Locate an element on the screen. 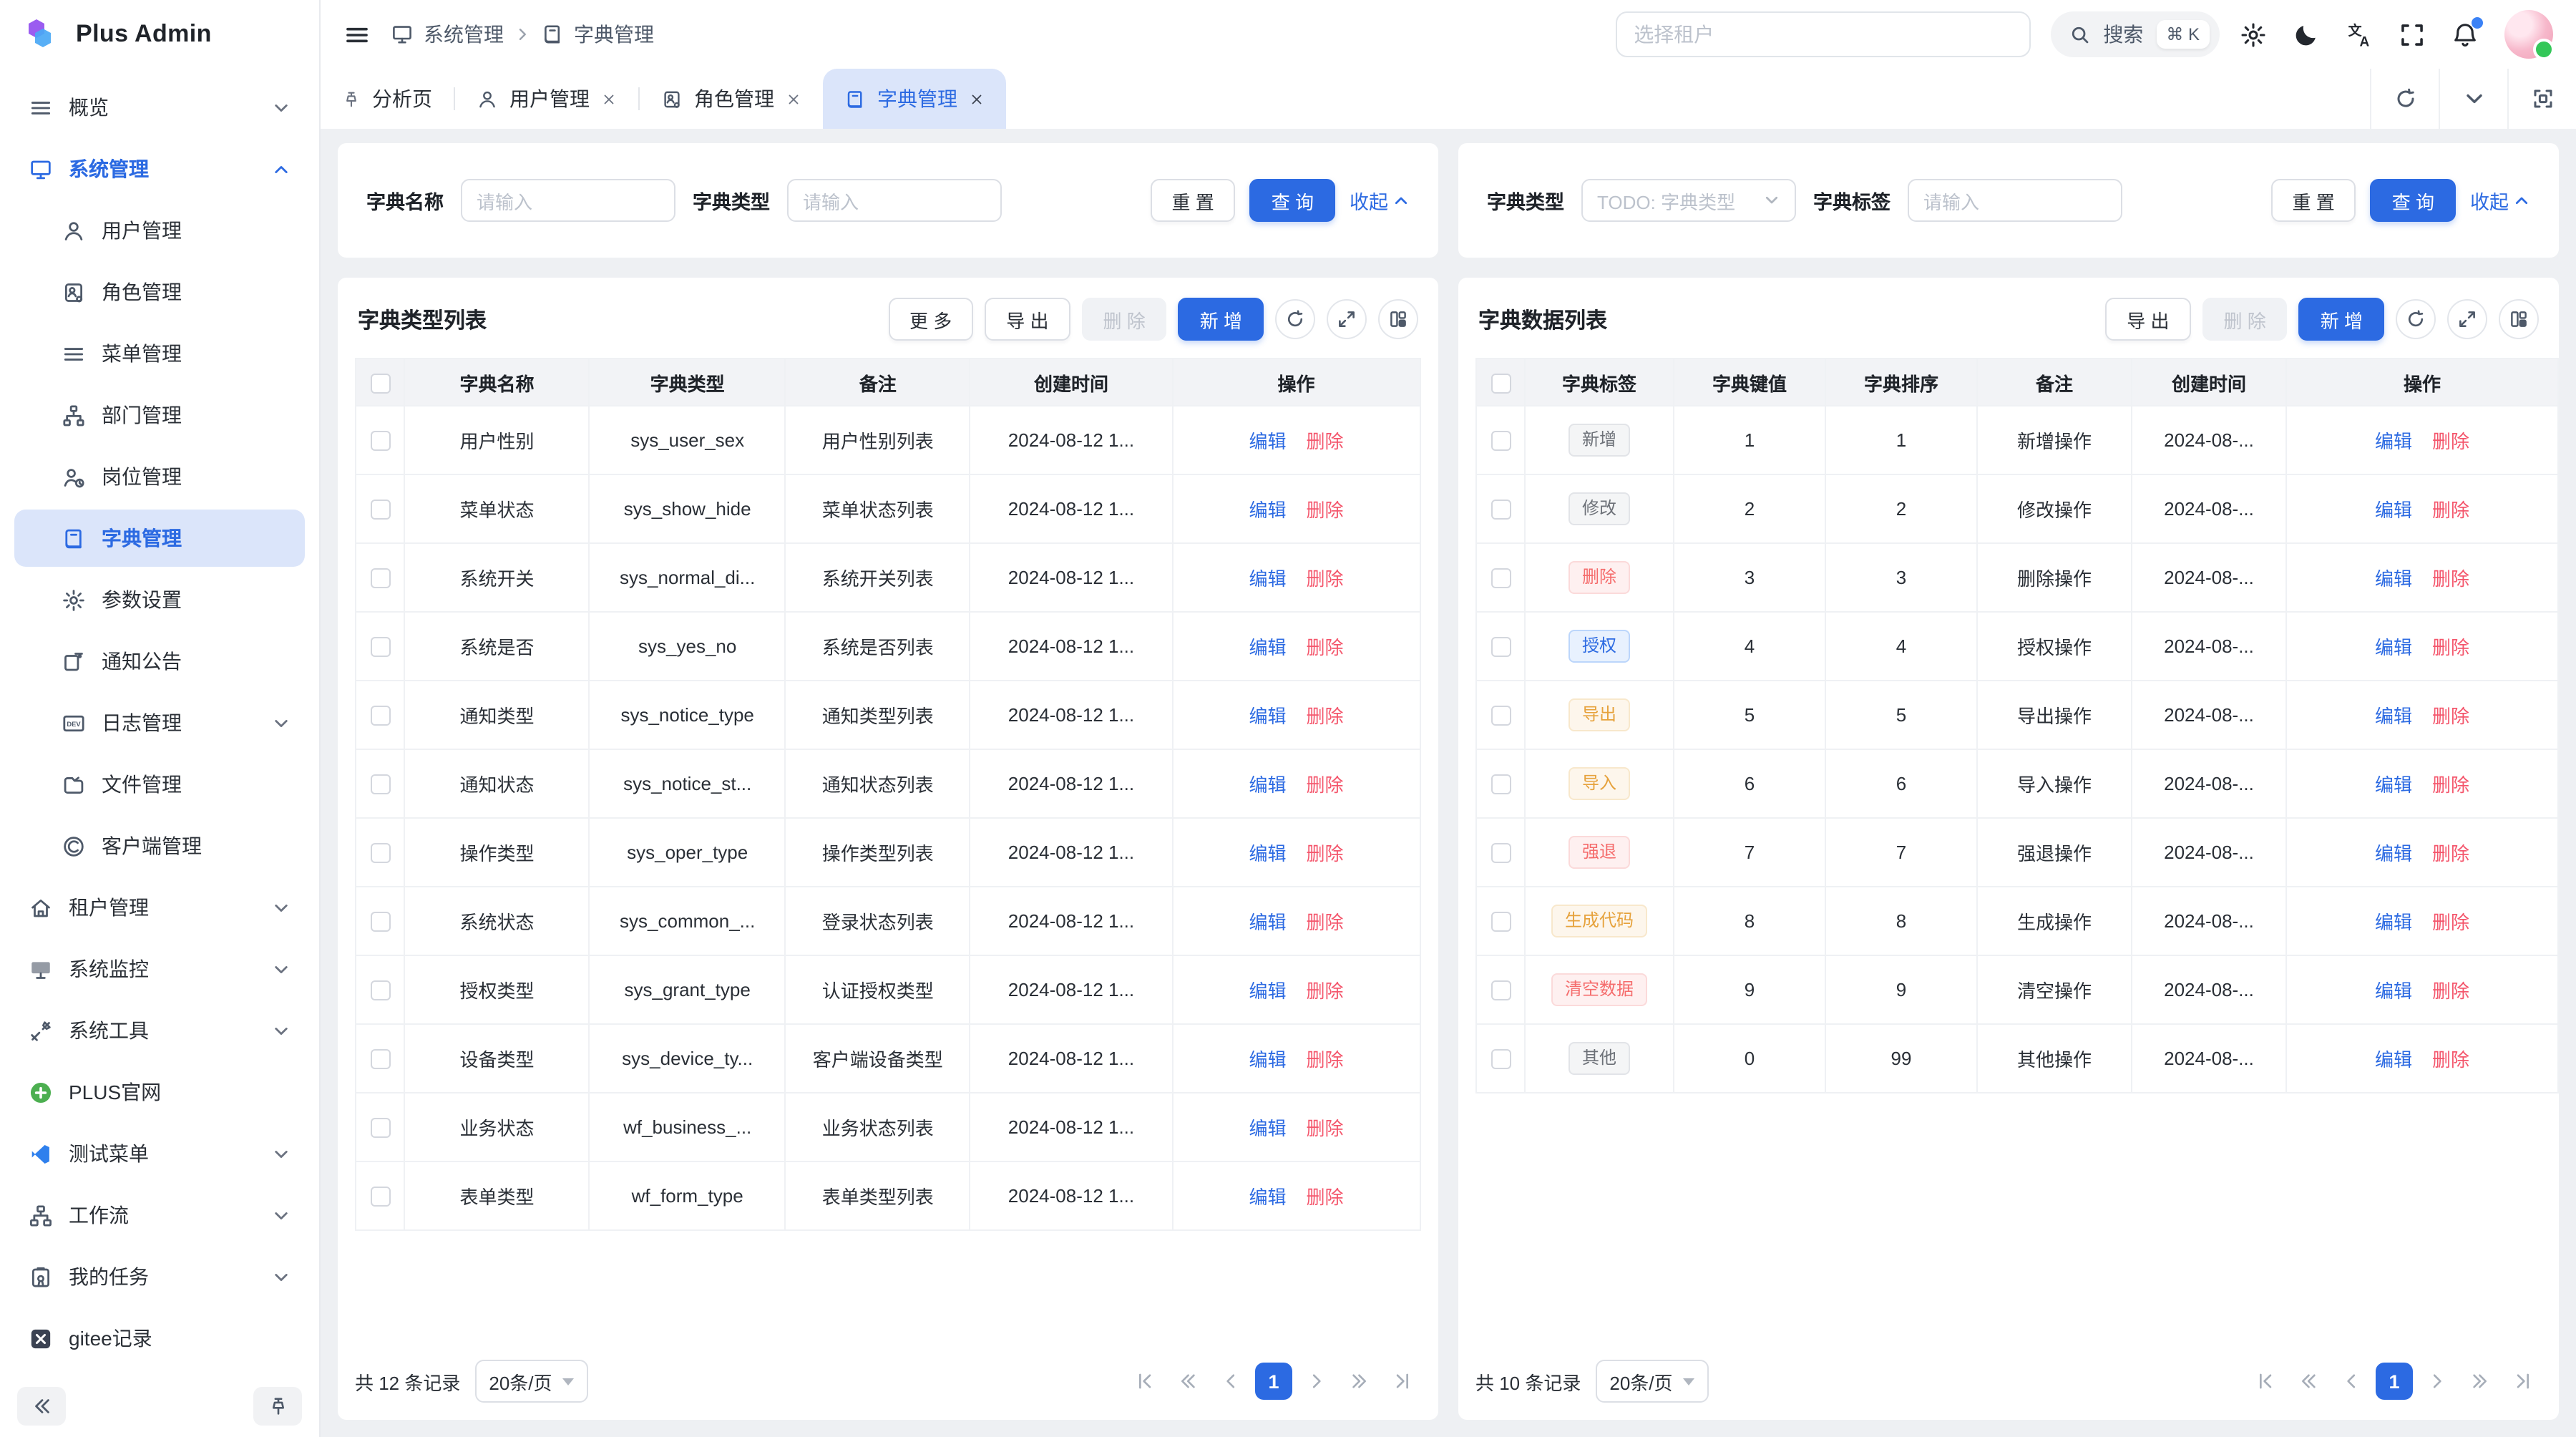 The height and width of the screenshot is (1437, 2576). global-search-button: 搜索 ⌘ K is located at coordinates (2135, 34).